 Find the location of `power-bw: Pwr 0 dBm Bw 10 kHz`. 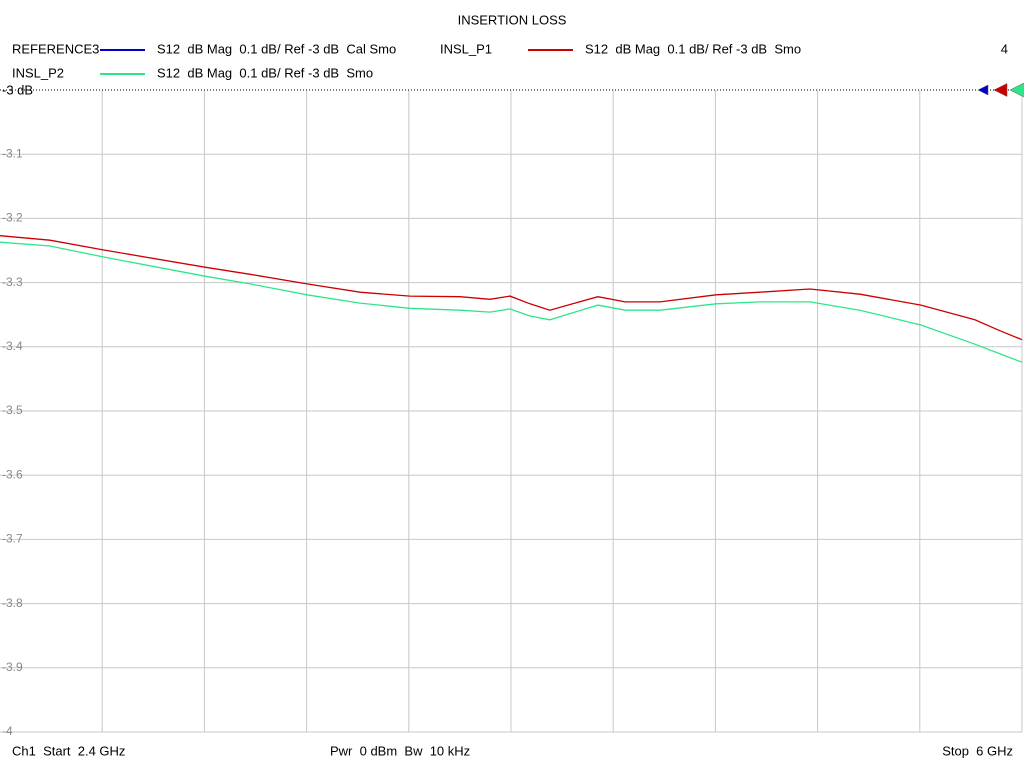

power-bw: Pwr 0 dBm Bw 10 kHz is located at coordinates (400, 750).